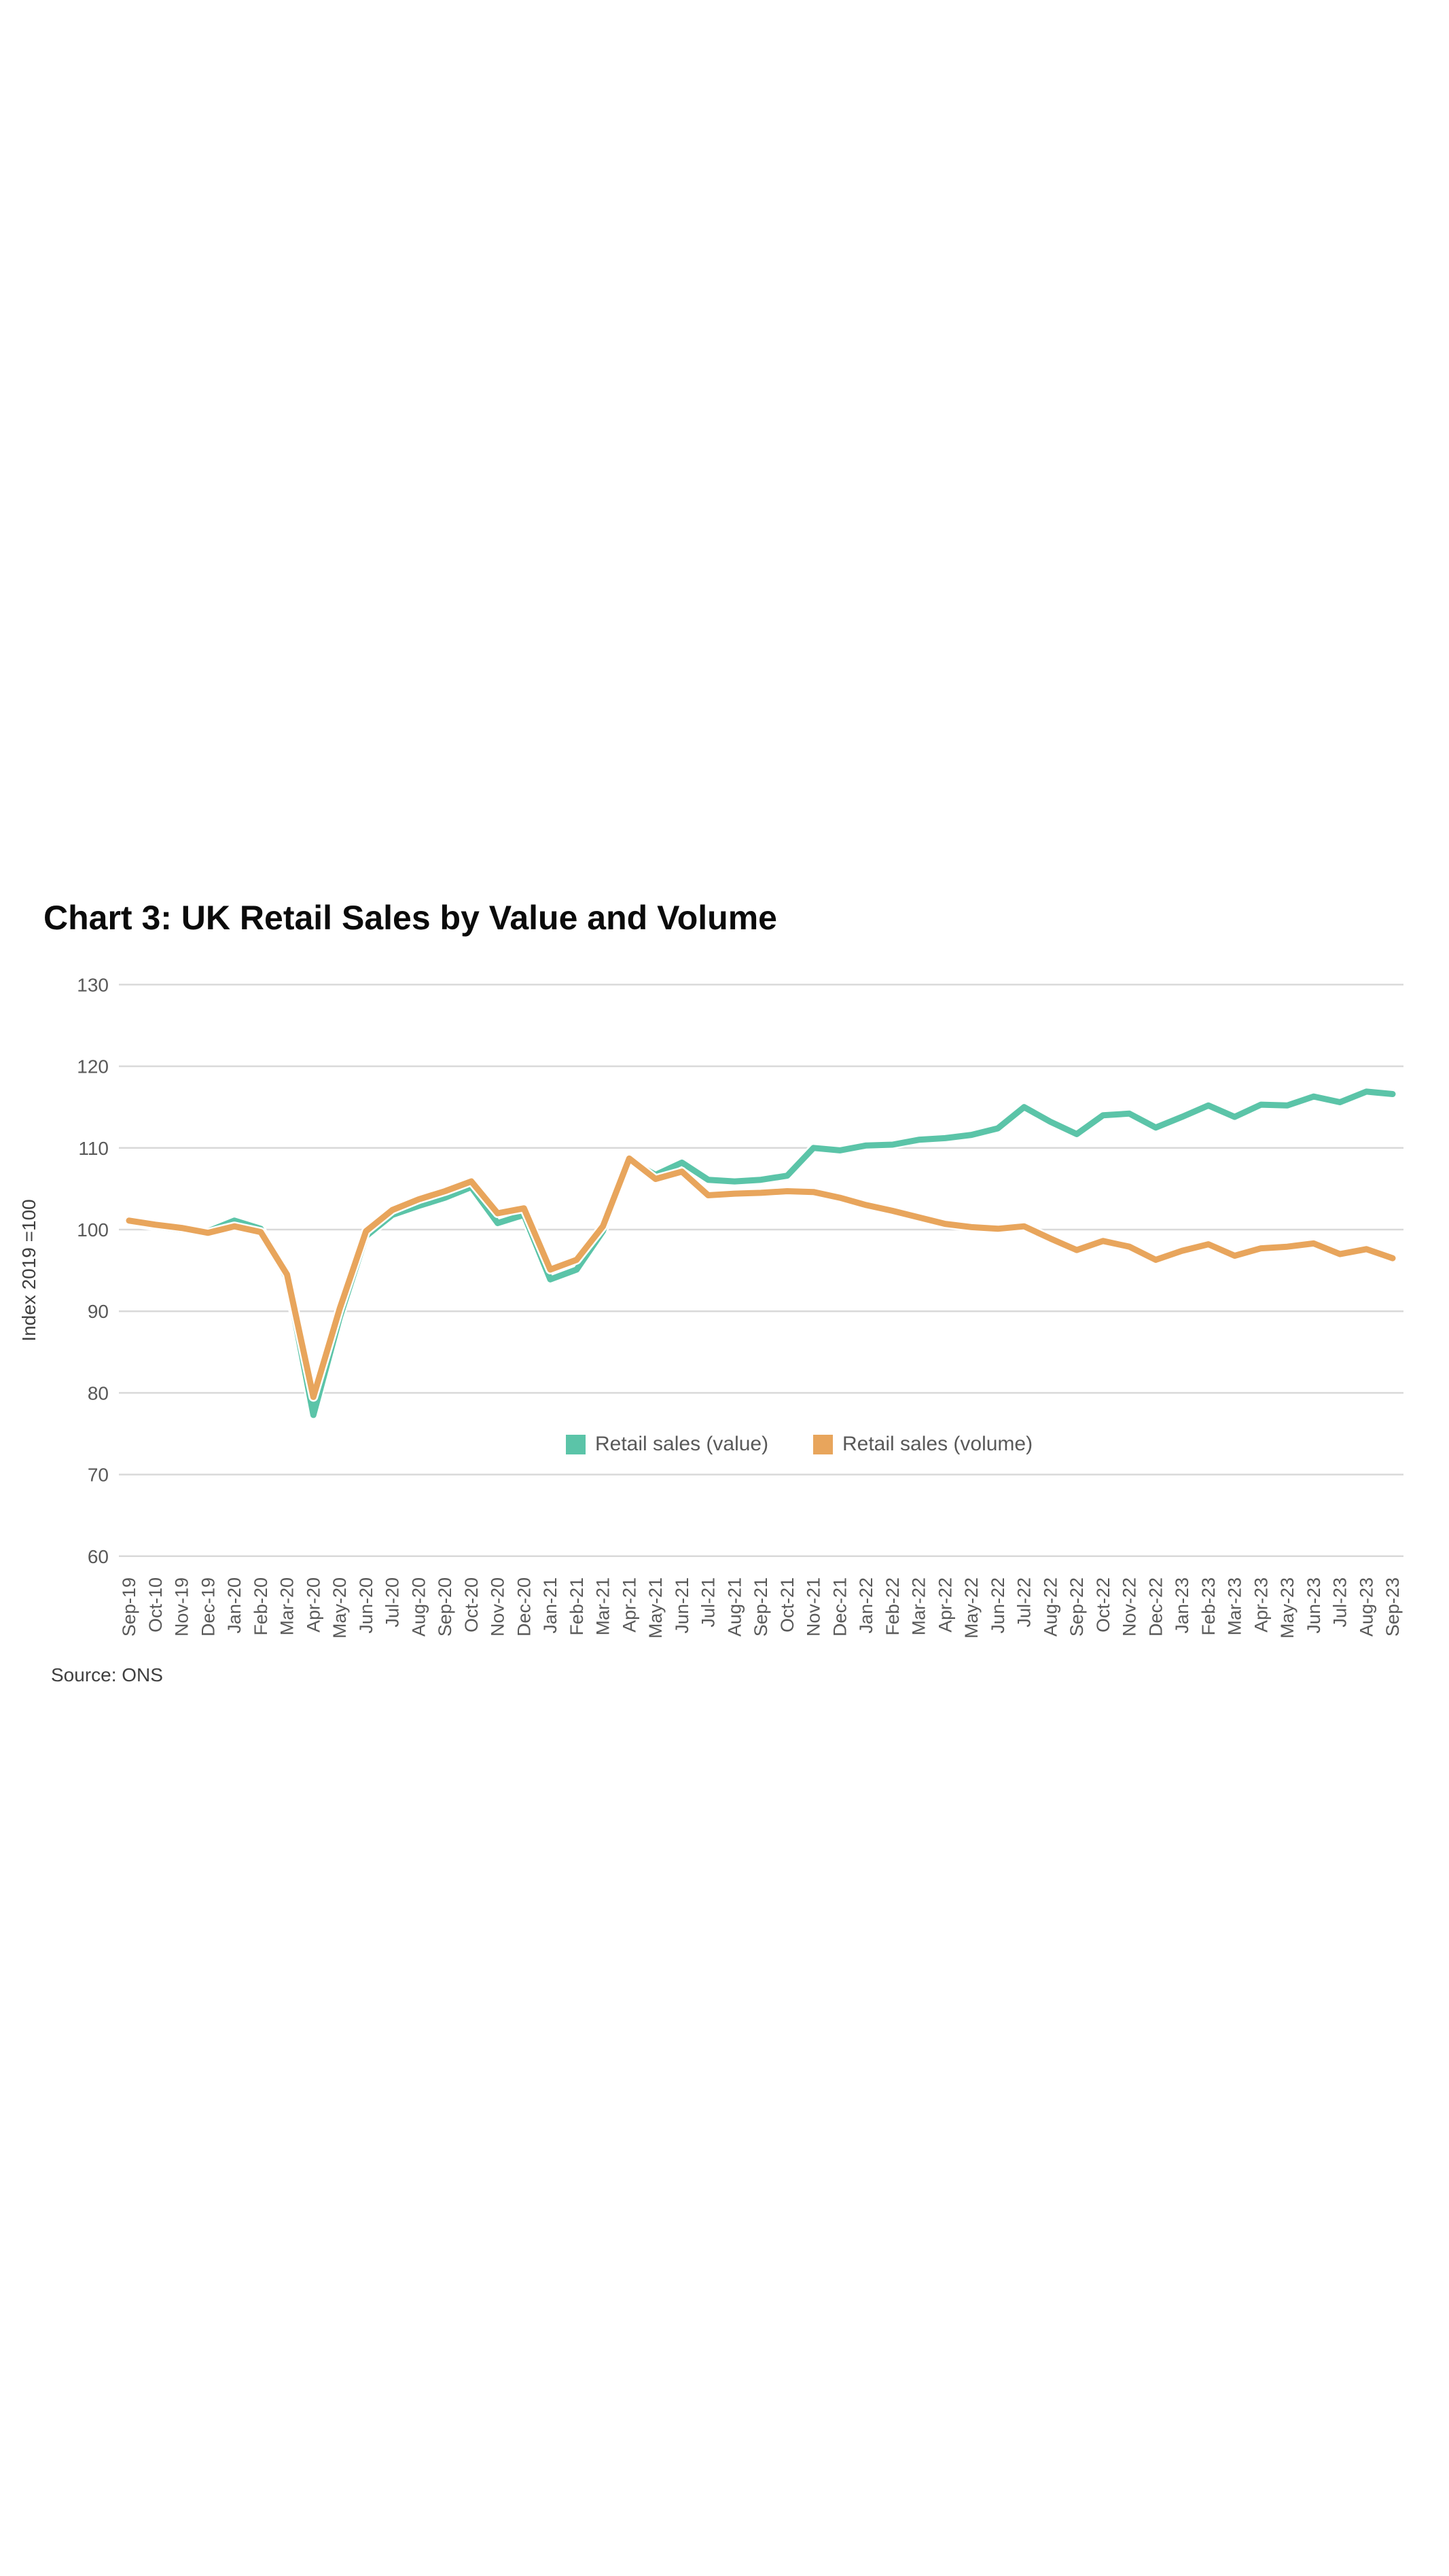 The image size is (1449, 2576). I want to click on legend-label-value: Retail sales (value), so click(682, 1444).